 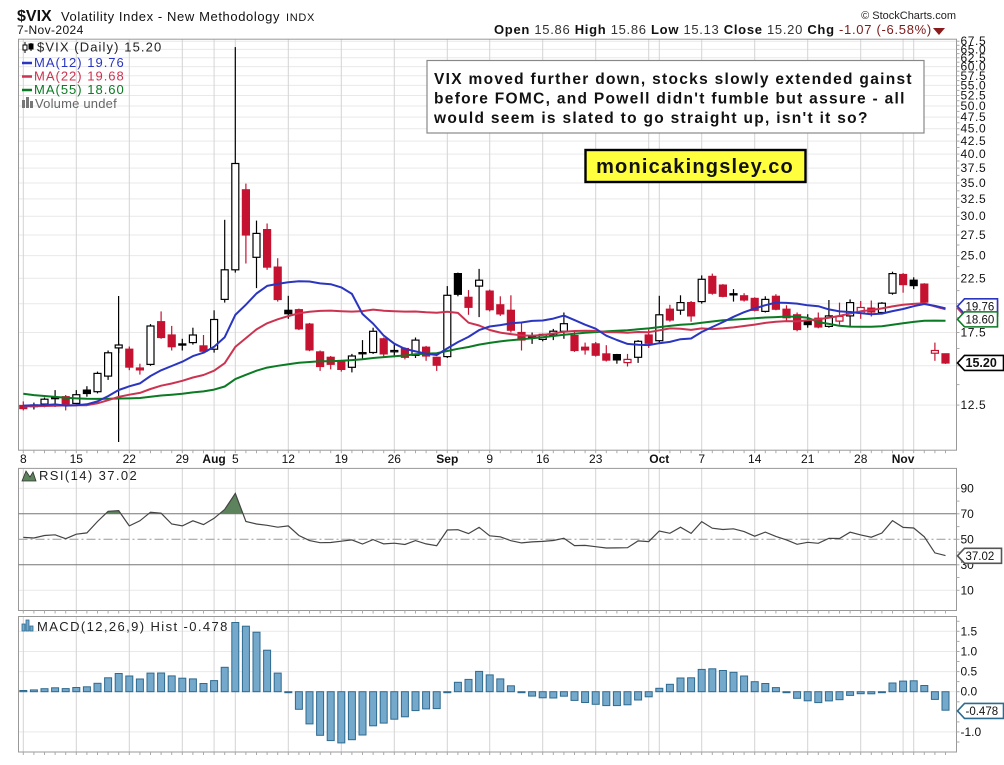 What do you see at coordinates (968, 488) in the screenshot?
I see `svg-text: 90` at bounding box center [968, 488].